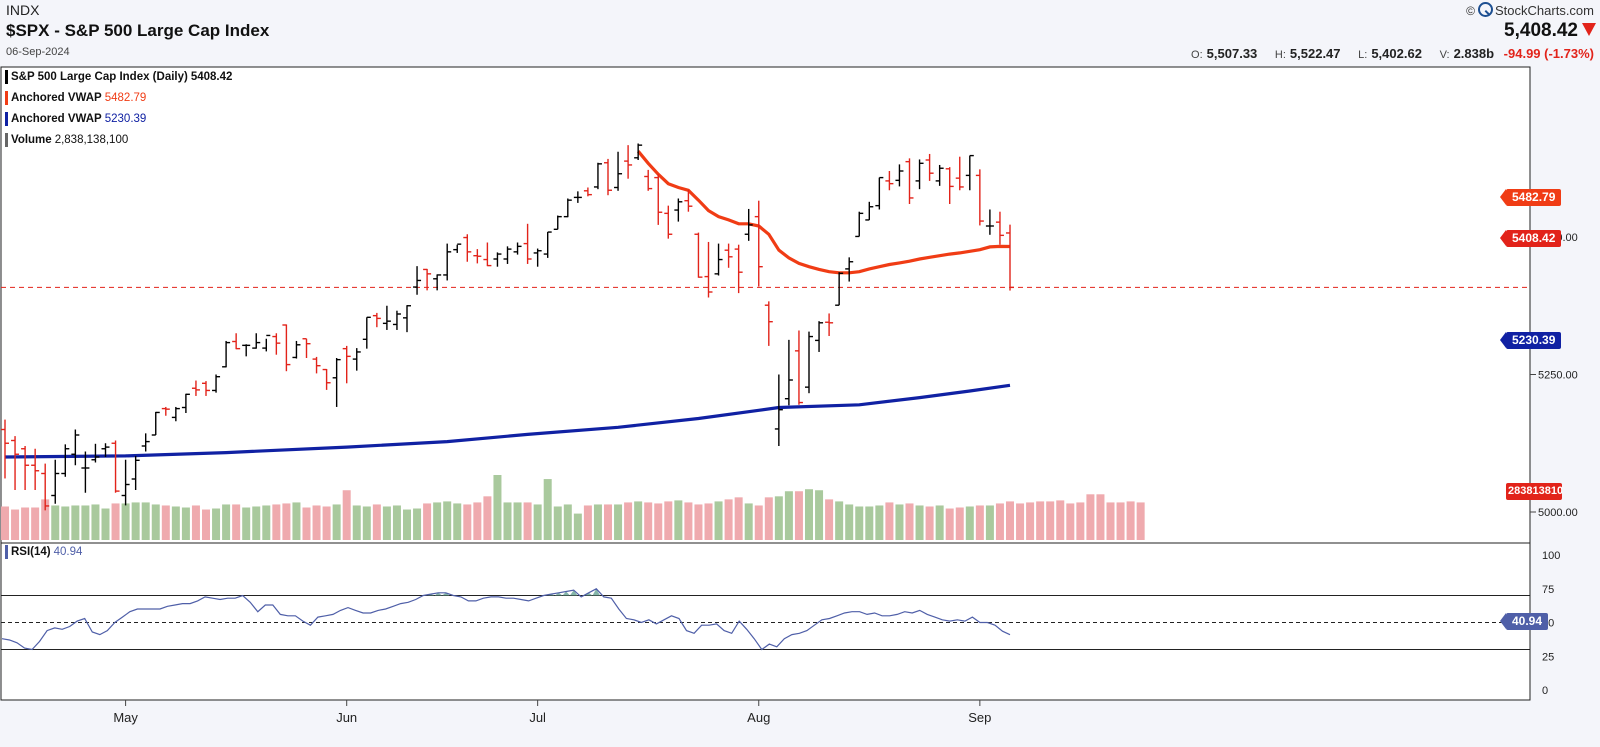 Image resolution: width=1600 pixels, height=747 pixels. I want to click on chart-date: 06-Sep-2024, so click(38, 52).